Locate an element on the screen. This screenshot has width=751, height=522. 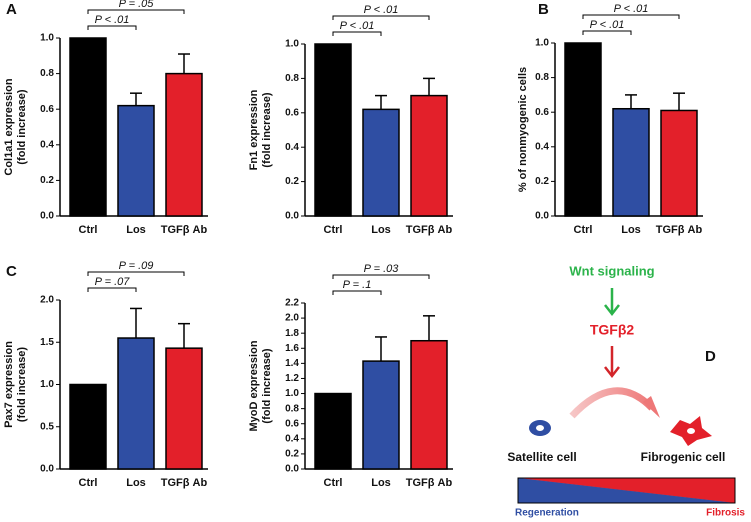
panel-label: C is located at coordinates (11, 271).